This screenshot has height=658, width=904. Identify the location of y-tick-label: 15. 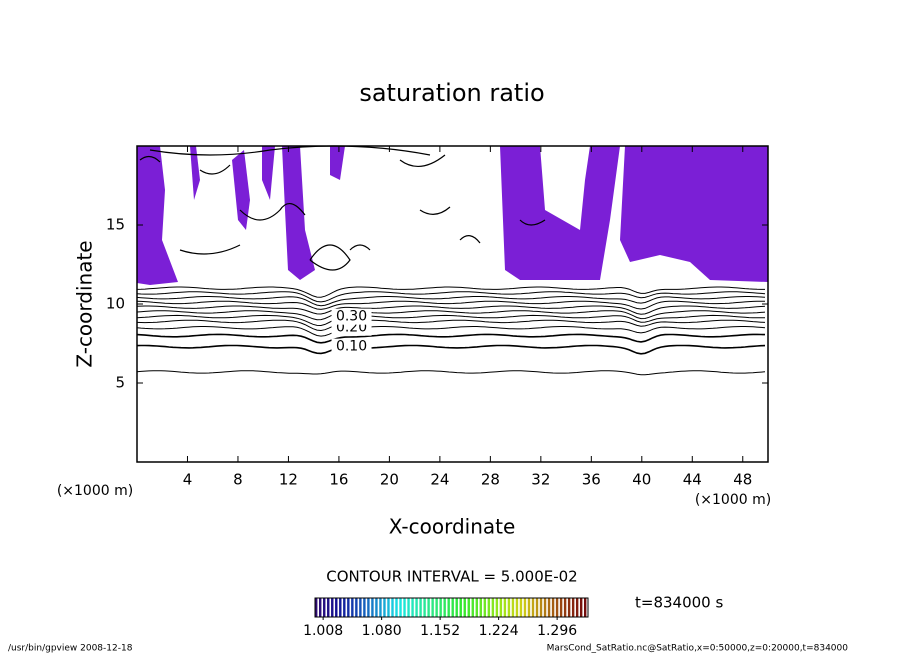
(115, 225).